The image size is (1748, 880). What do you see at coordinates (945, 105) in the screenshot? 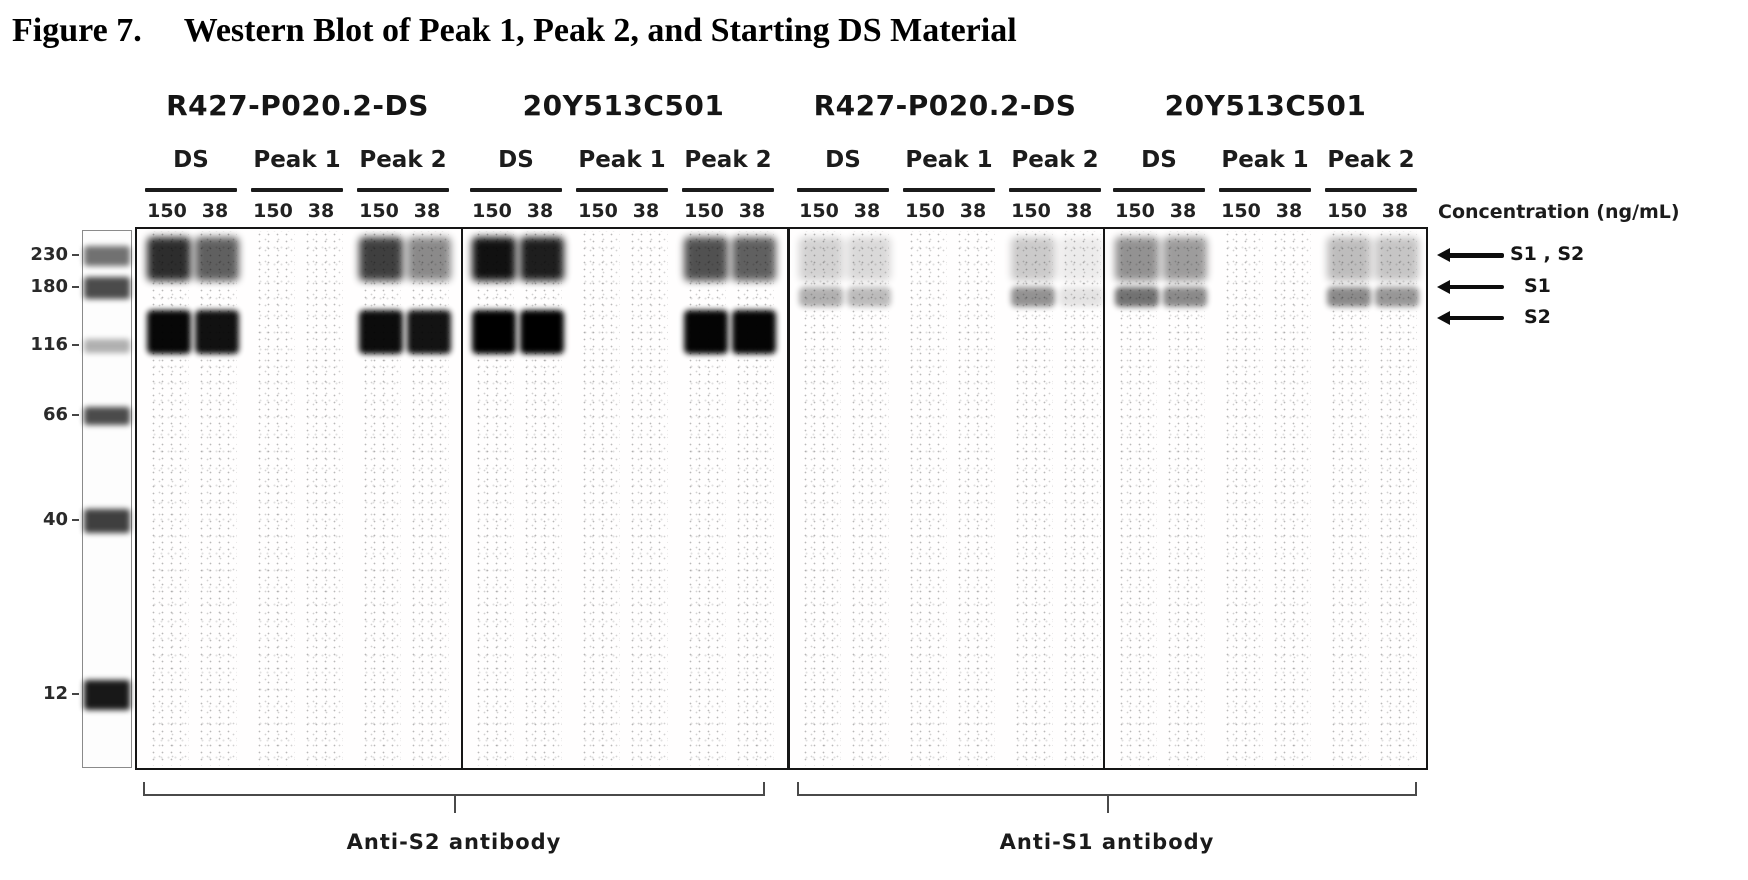
I see `sample-group-header: R427-P020.2-DS` at bounding box center [945, 105].